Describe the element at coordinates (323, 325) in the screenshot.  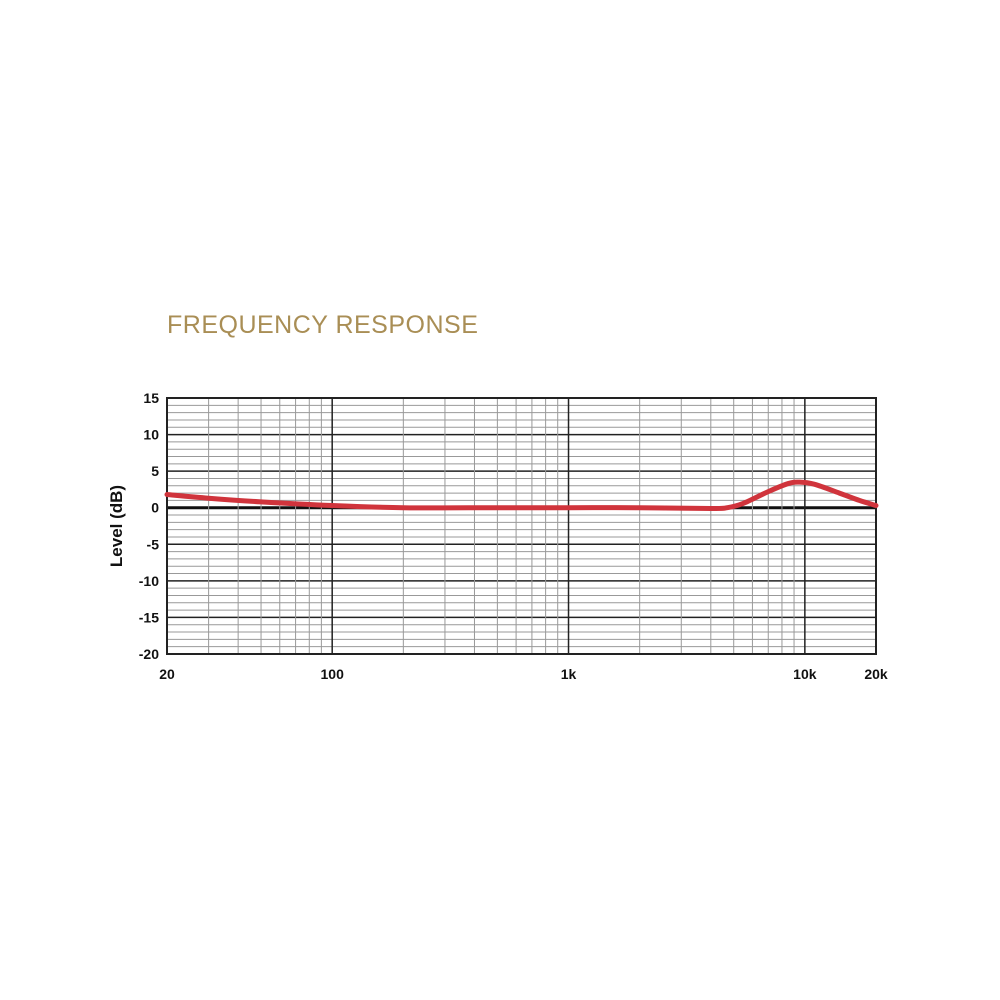
I see `chart-title: FREQUENCY RESPONSE` at that location.